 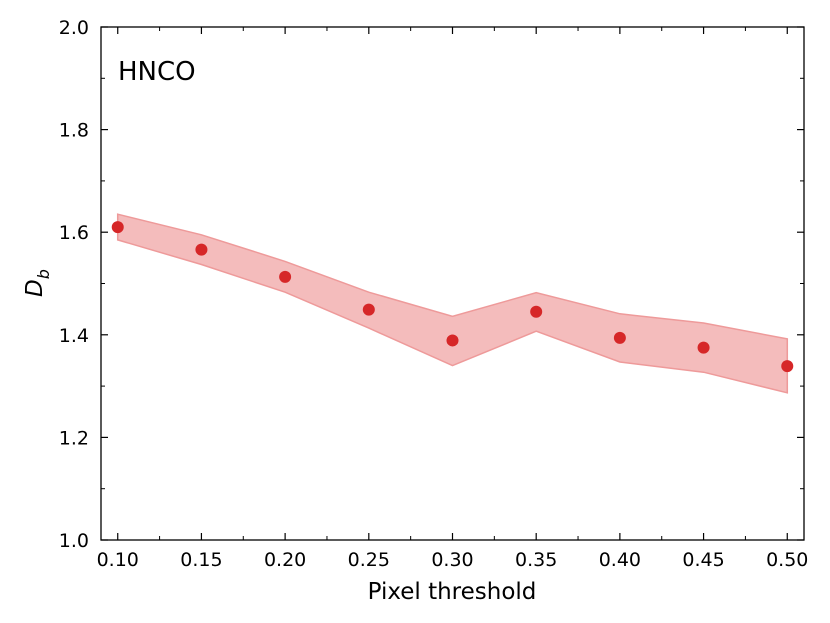 What do you see at coordinates (74, 541) in the screenshot?
I see `y-tick-label: 1.0` at bounding box center [74, 541].